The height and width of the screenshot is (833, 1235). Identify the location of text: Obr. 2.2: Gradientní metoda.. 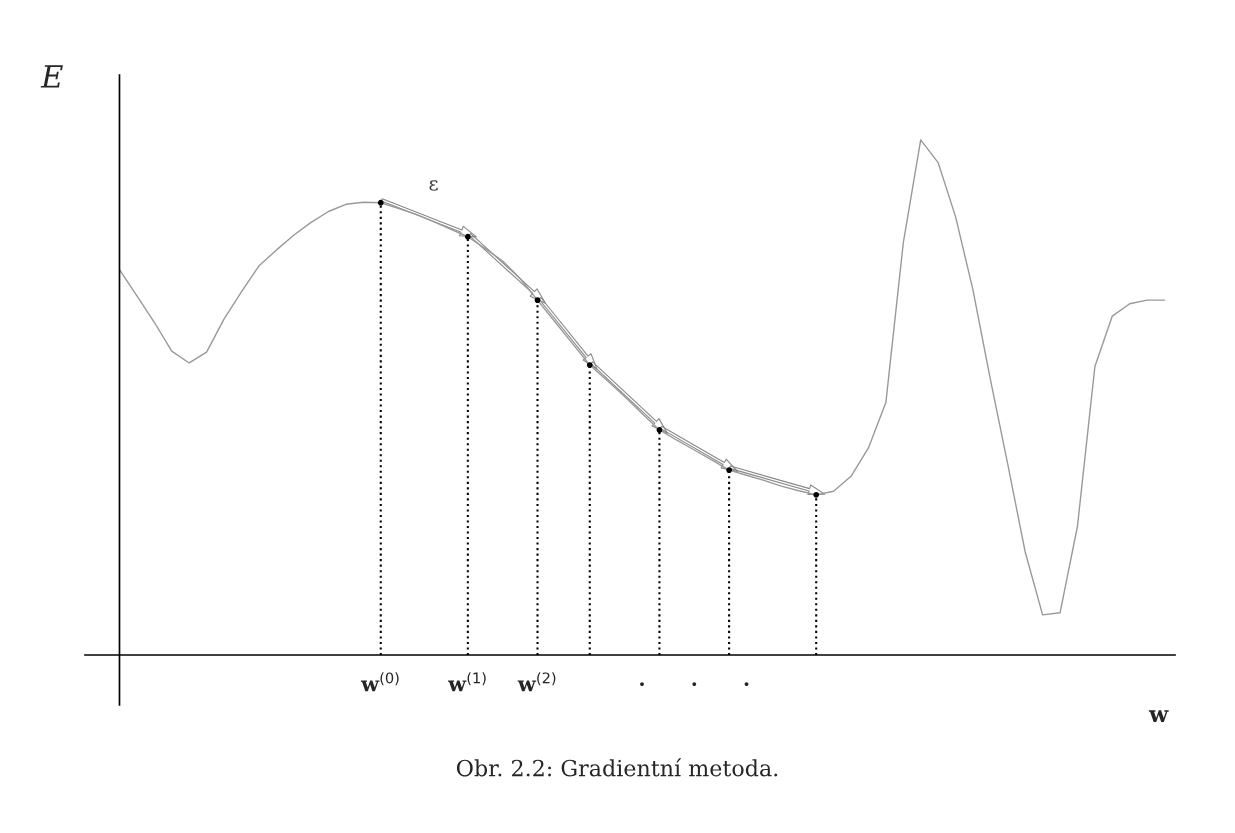
(617, 767).